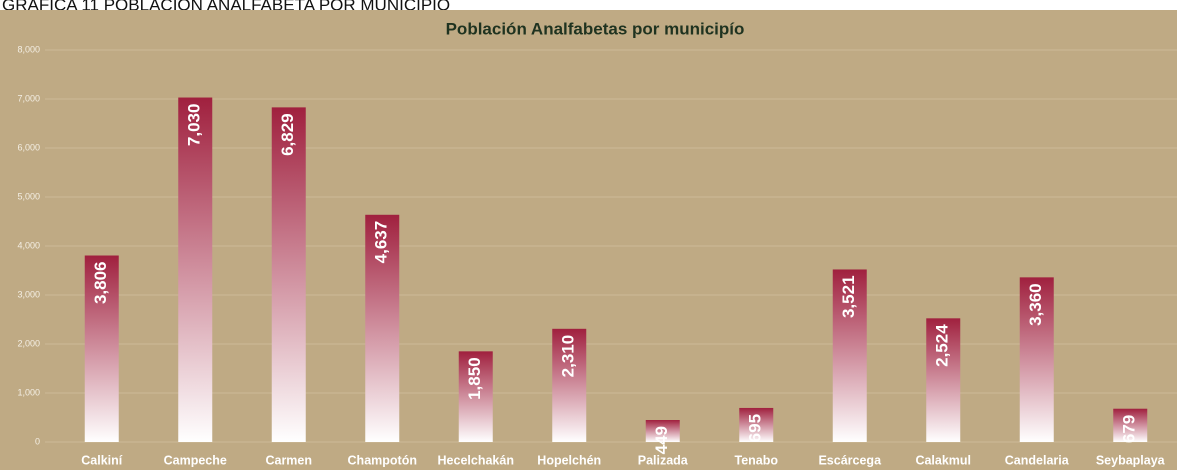  Describe the element at coordinates (28, 294) in the screenshot. I see `y-tick-label: 3,000` at that location.